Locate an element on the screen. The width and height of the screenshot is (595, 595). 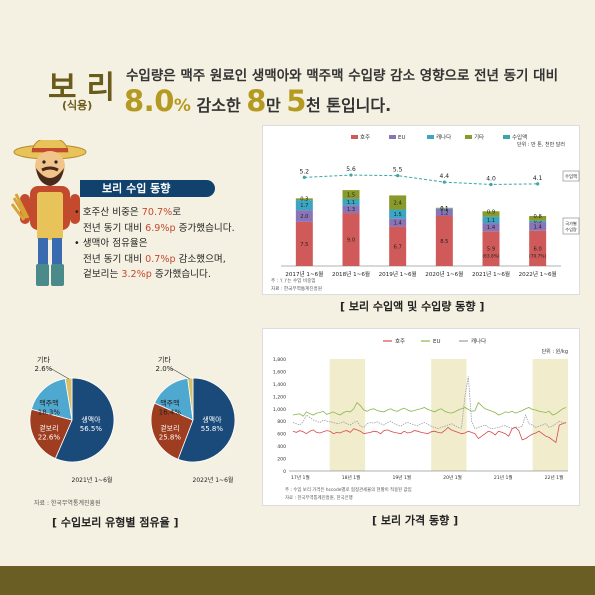
side-label-volume-2: 수입량 is located at coordinates (571, 229).